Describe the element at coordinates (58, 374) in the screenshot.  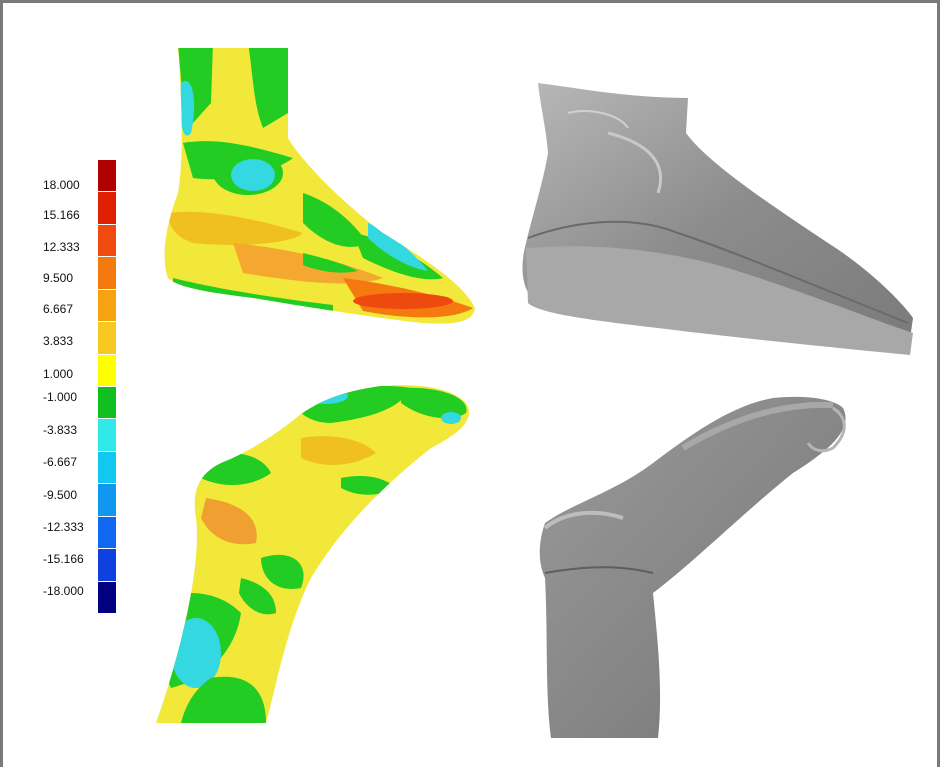
I see `legend-label: 1.000` at that location.